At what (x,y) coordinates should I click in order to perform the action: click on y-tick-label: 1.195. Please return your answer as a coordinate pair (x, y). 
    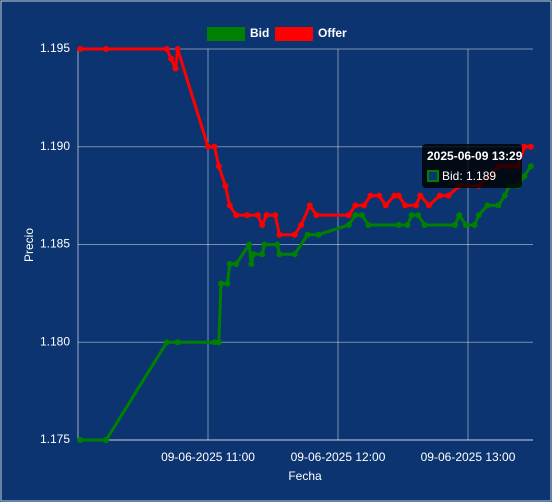
    Looking at the image, I should click on (55, 48).